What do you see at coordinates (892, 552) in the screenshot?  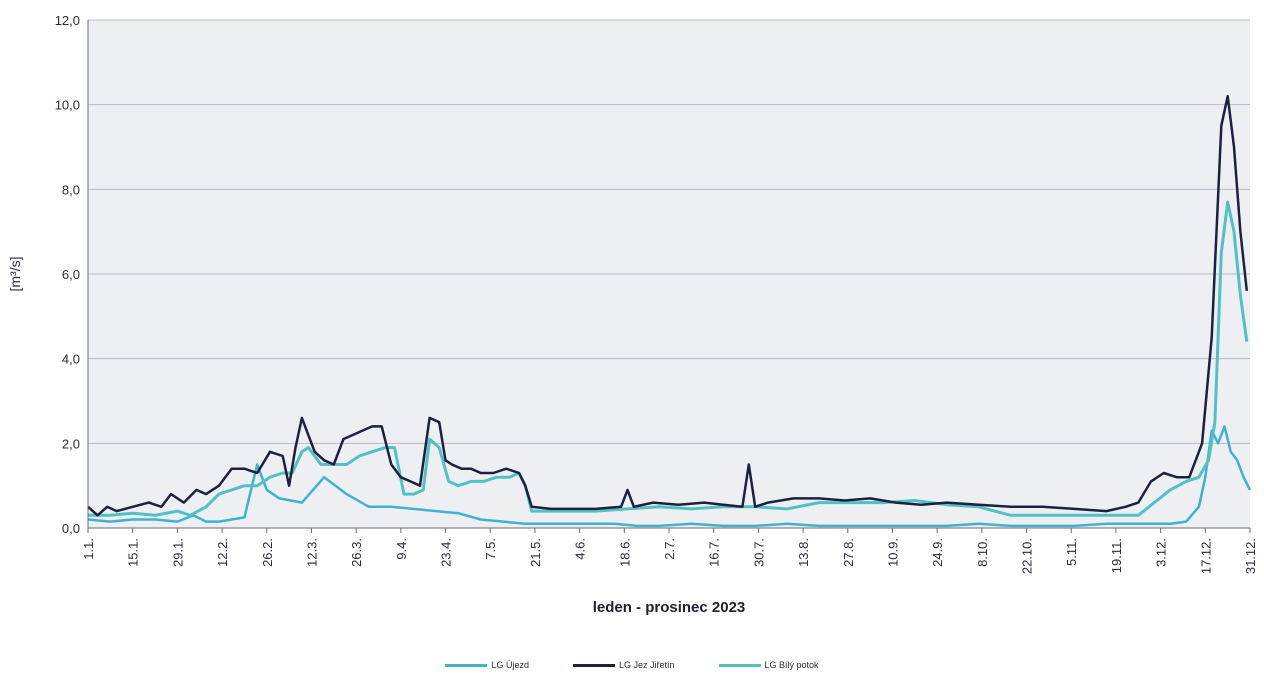 I see `x-tick-label: 10.9.` at bounding box center [892, 552].